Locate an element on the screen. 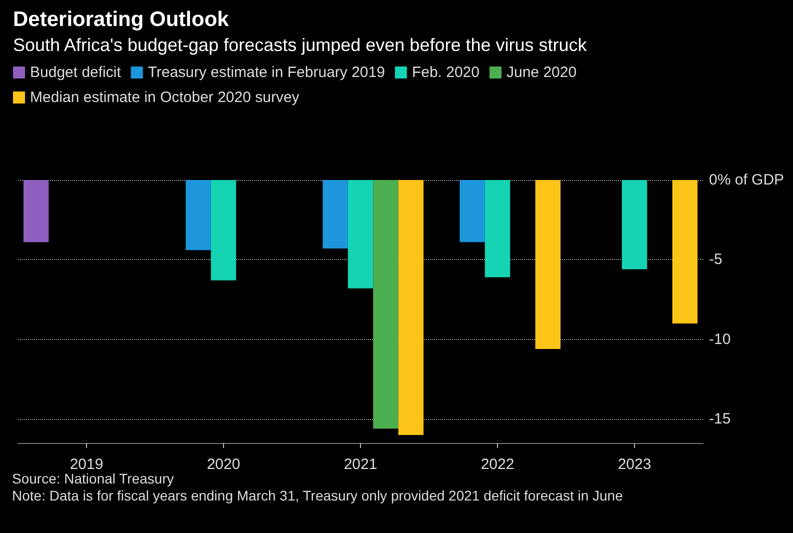 This screenshot has height=533, width=793. legend-label: Budget deficit is located at coordinates (76, 72).